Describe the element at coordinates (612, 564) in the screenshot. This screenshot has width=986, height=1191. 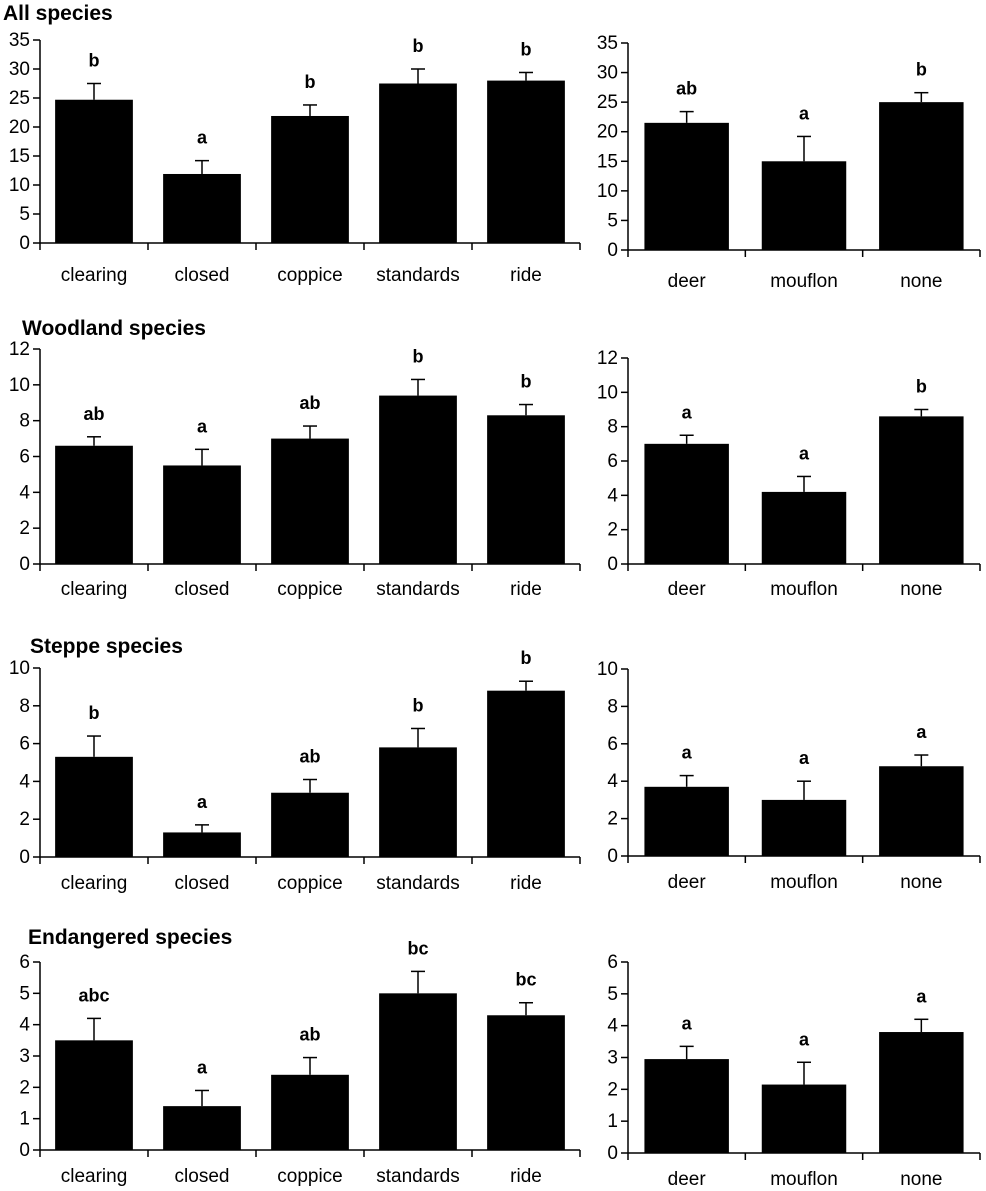
I see `panel-4-y-tick-label: 0` at that location.